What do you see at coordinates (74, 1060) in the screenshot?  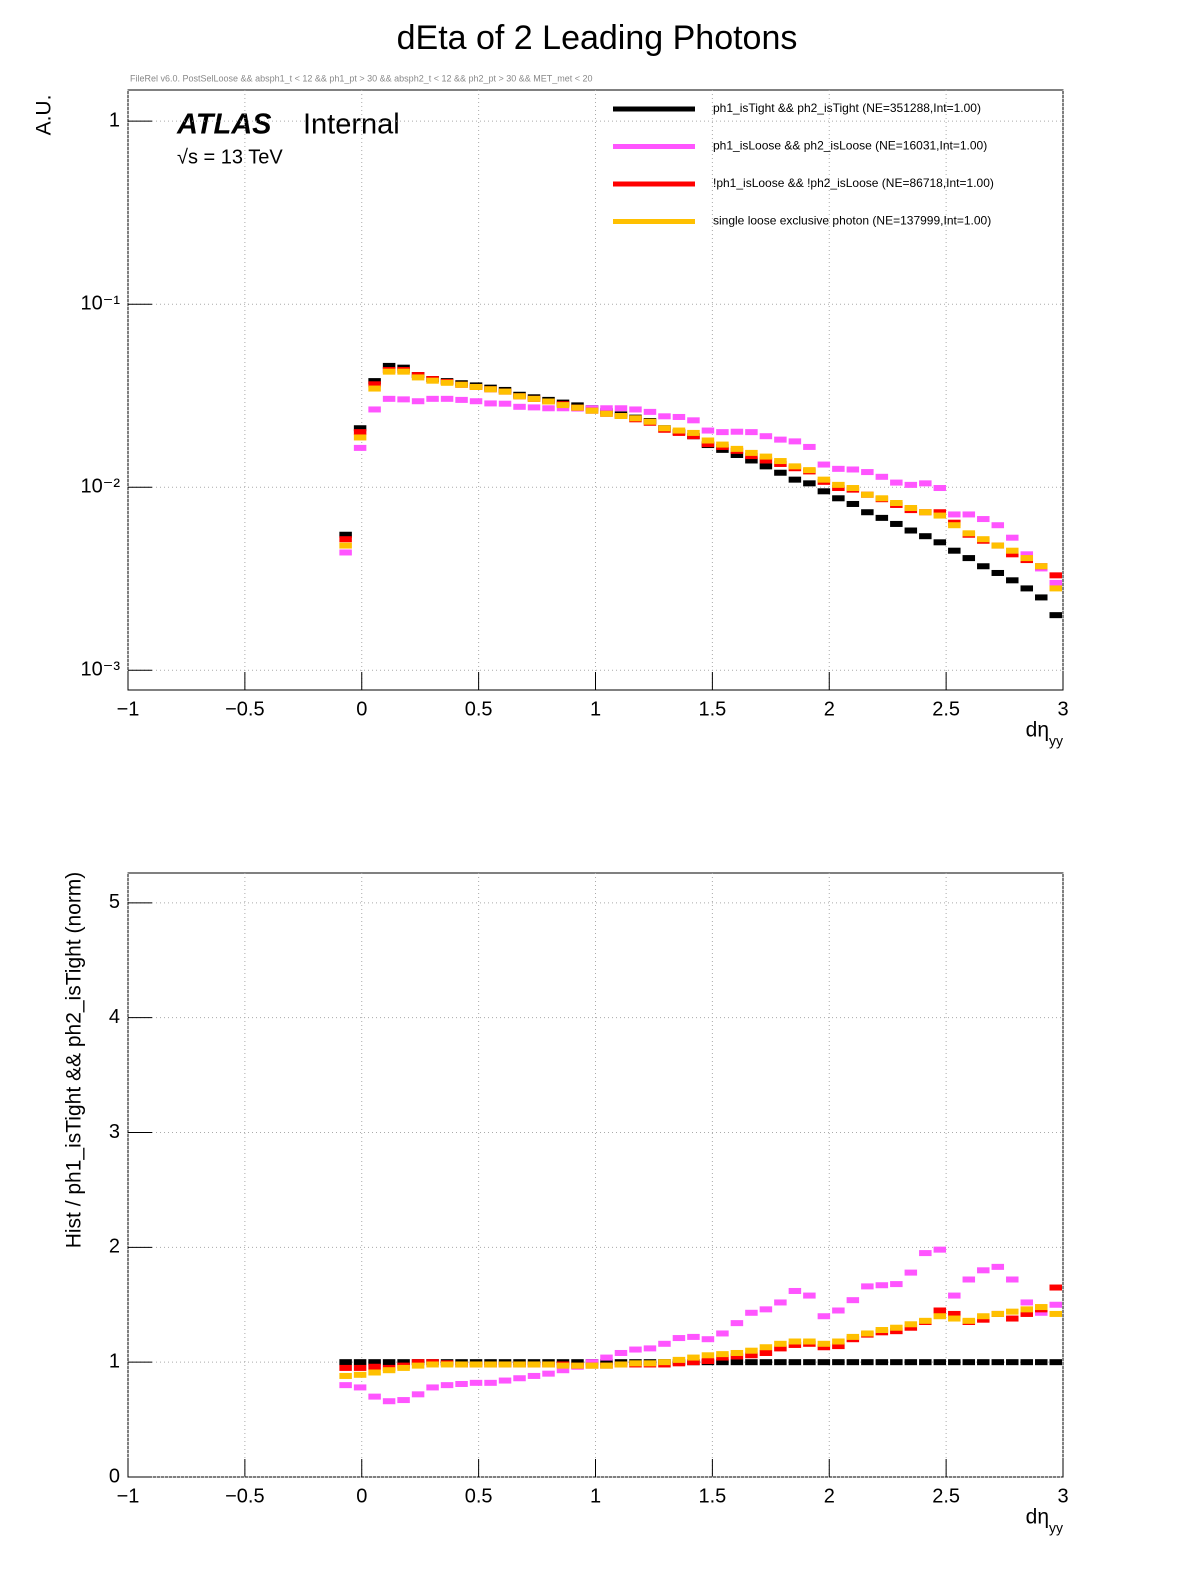 I see `y-axis-title: Hist / ph1_isTight && ph2_isTight (norm)` at bounding box center [74, 1060].